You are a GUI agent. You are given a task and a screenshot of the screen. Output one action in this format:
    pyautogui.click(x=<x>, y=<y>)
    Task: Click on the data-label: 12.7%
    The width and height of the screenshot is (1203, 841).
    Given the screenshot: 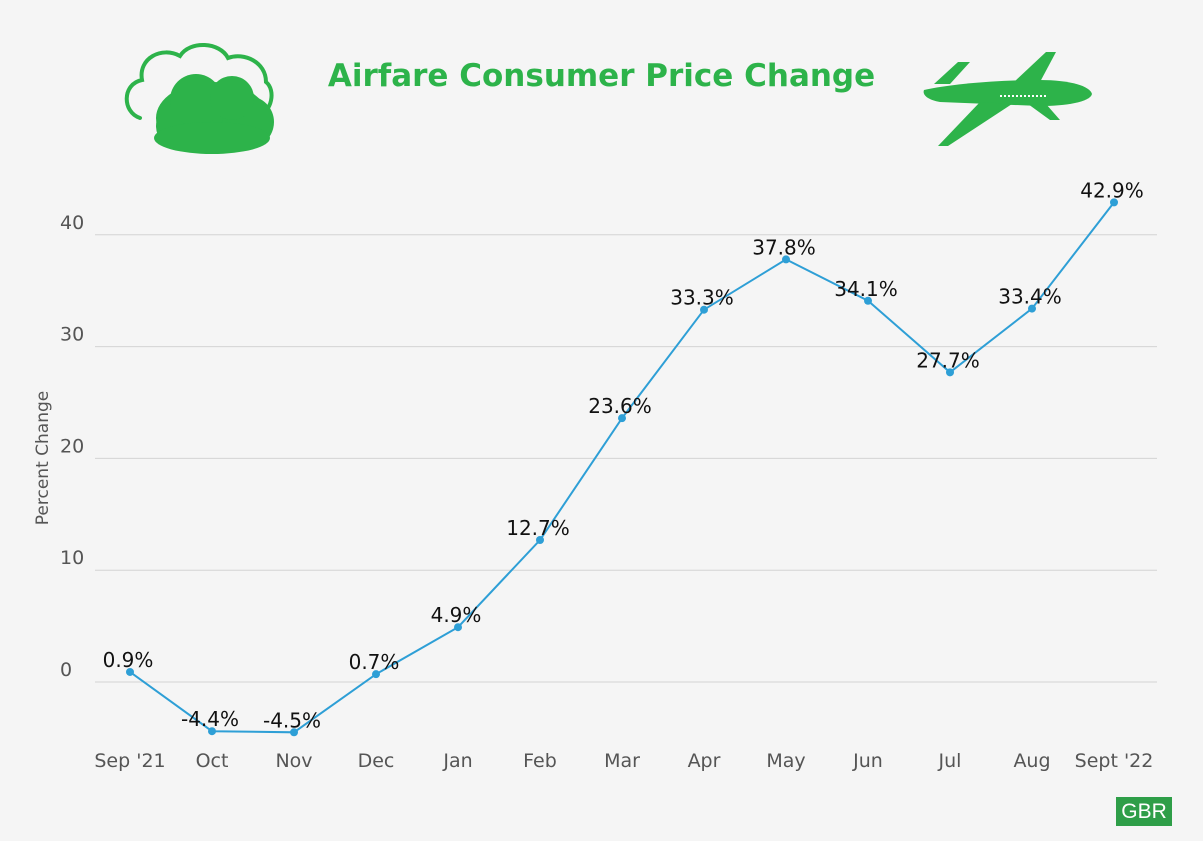 What is the action you would take?
    pyautogui.click(x=538, y=528)
    